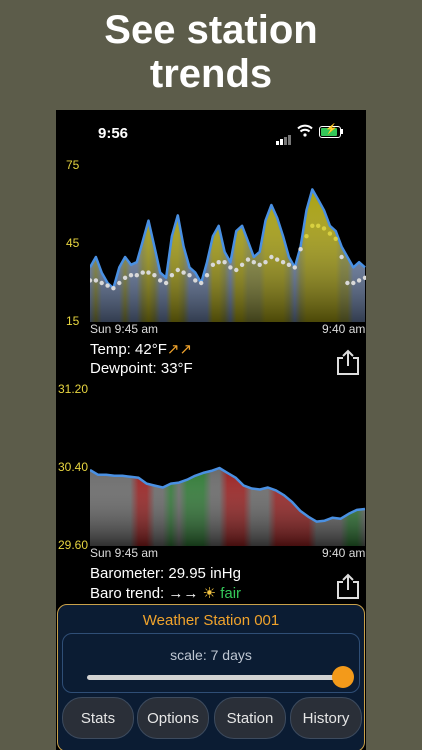 This screenshot has width=422, height=750. What do you see at coordinates (124, 329) in the screenshot?
I see `temp-x-start: Sun 9:45 am` at bounding box center [124, 329].